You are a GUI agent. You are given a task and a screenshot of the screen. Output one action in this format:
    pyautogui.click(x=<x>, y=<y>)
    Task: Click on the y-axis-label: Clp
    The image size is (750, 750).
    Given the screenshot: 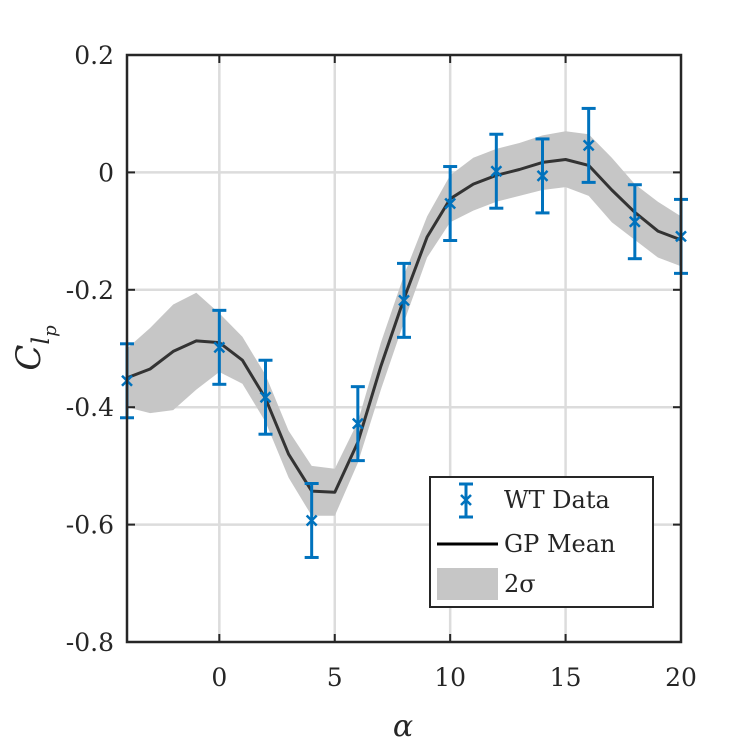 What is the action you would take?
    pyautogui.click(x=35, y=348)
    